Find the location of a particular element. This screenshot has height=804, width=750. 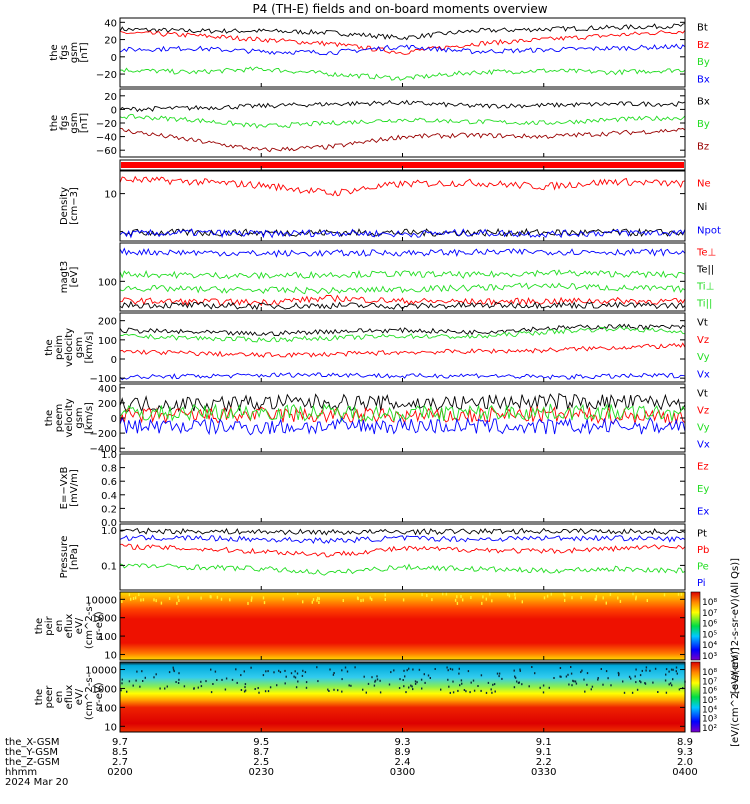

y-axis-label-line: fgs is located at coordinates (64, 122).